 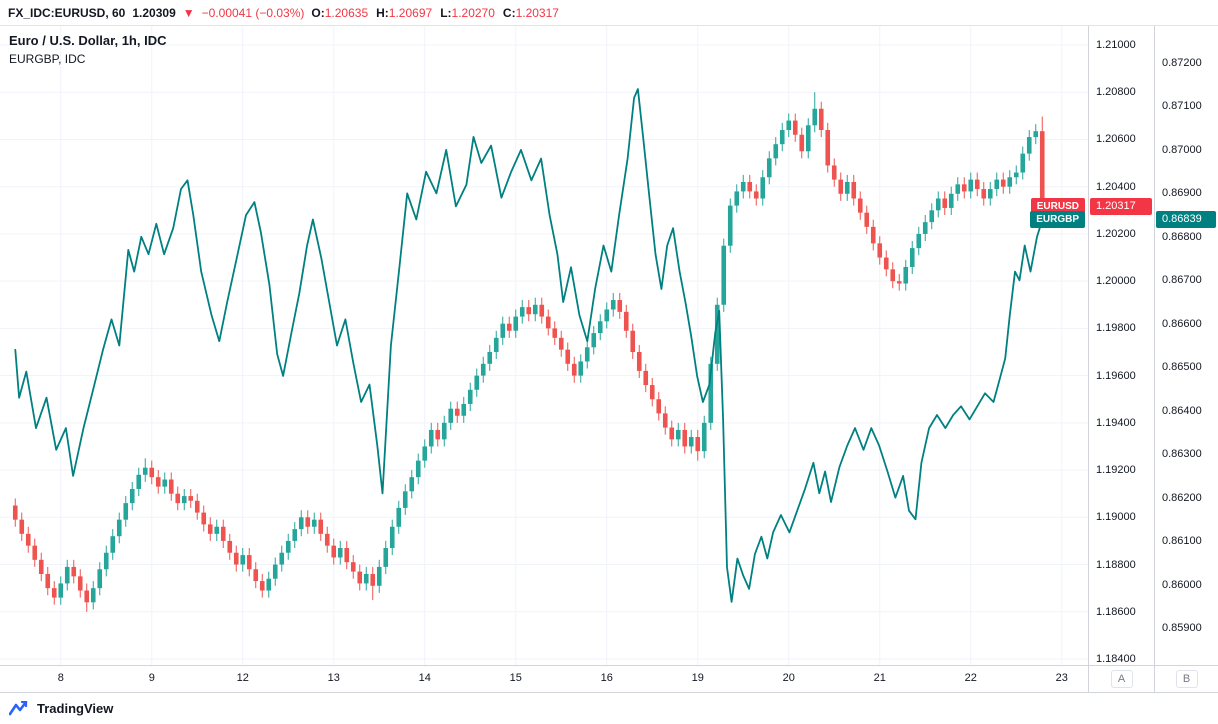 I want to click on time-tick-label: 21, so click(x=879, y=678).